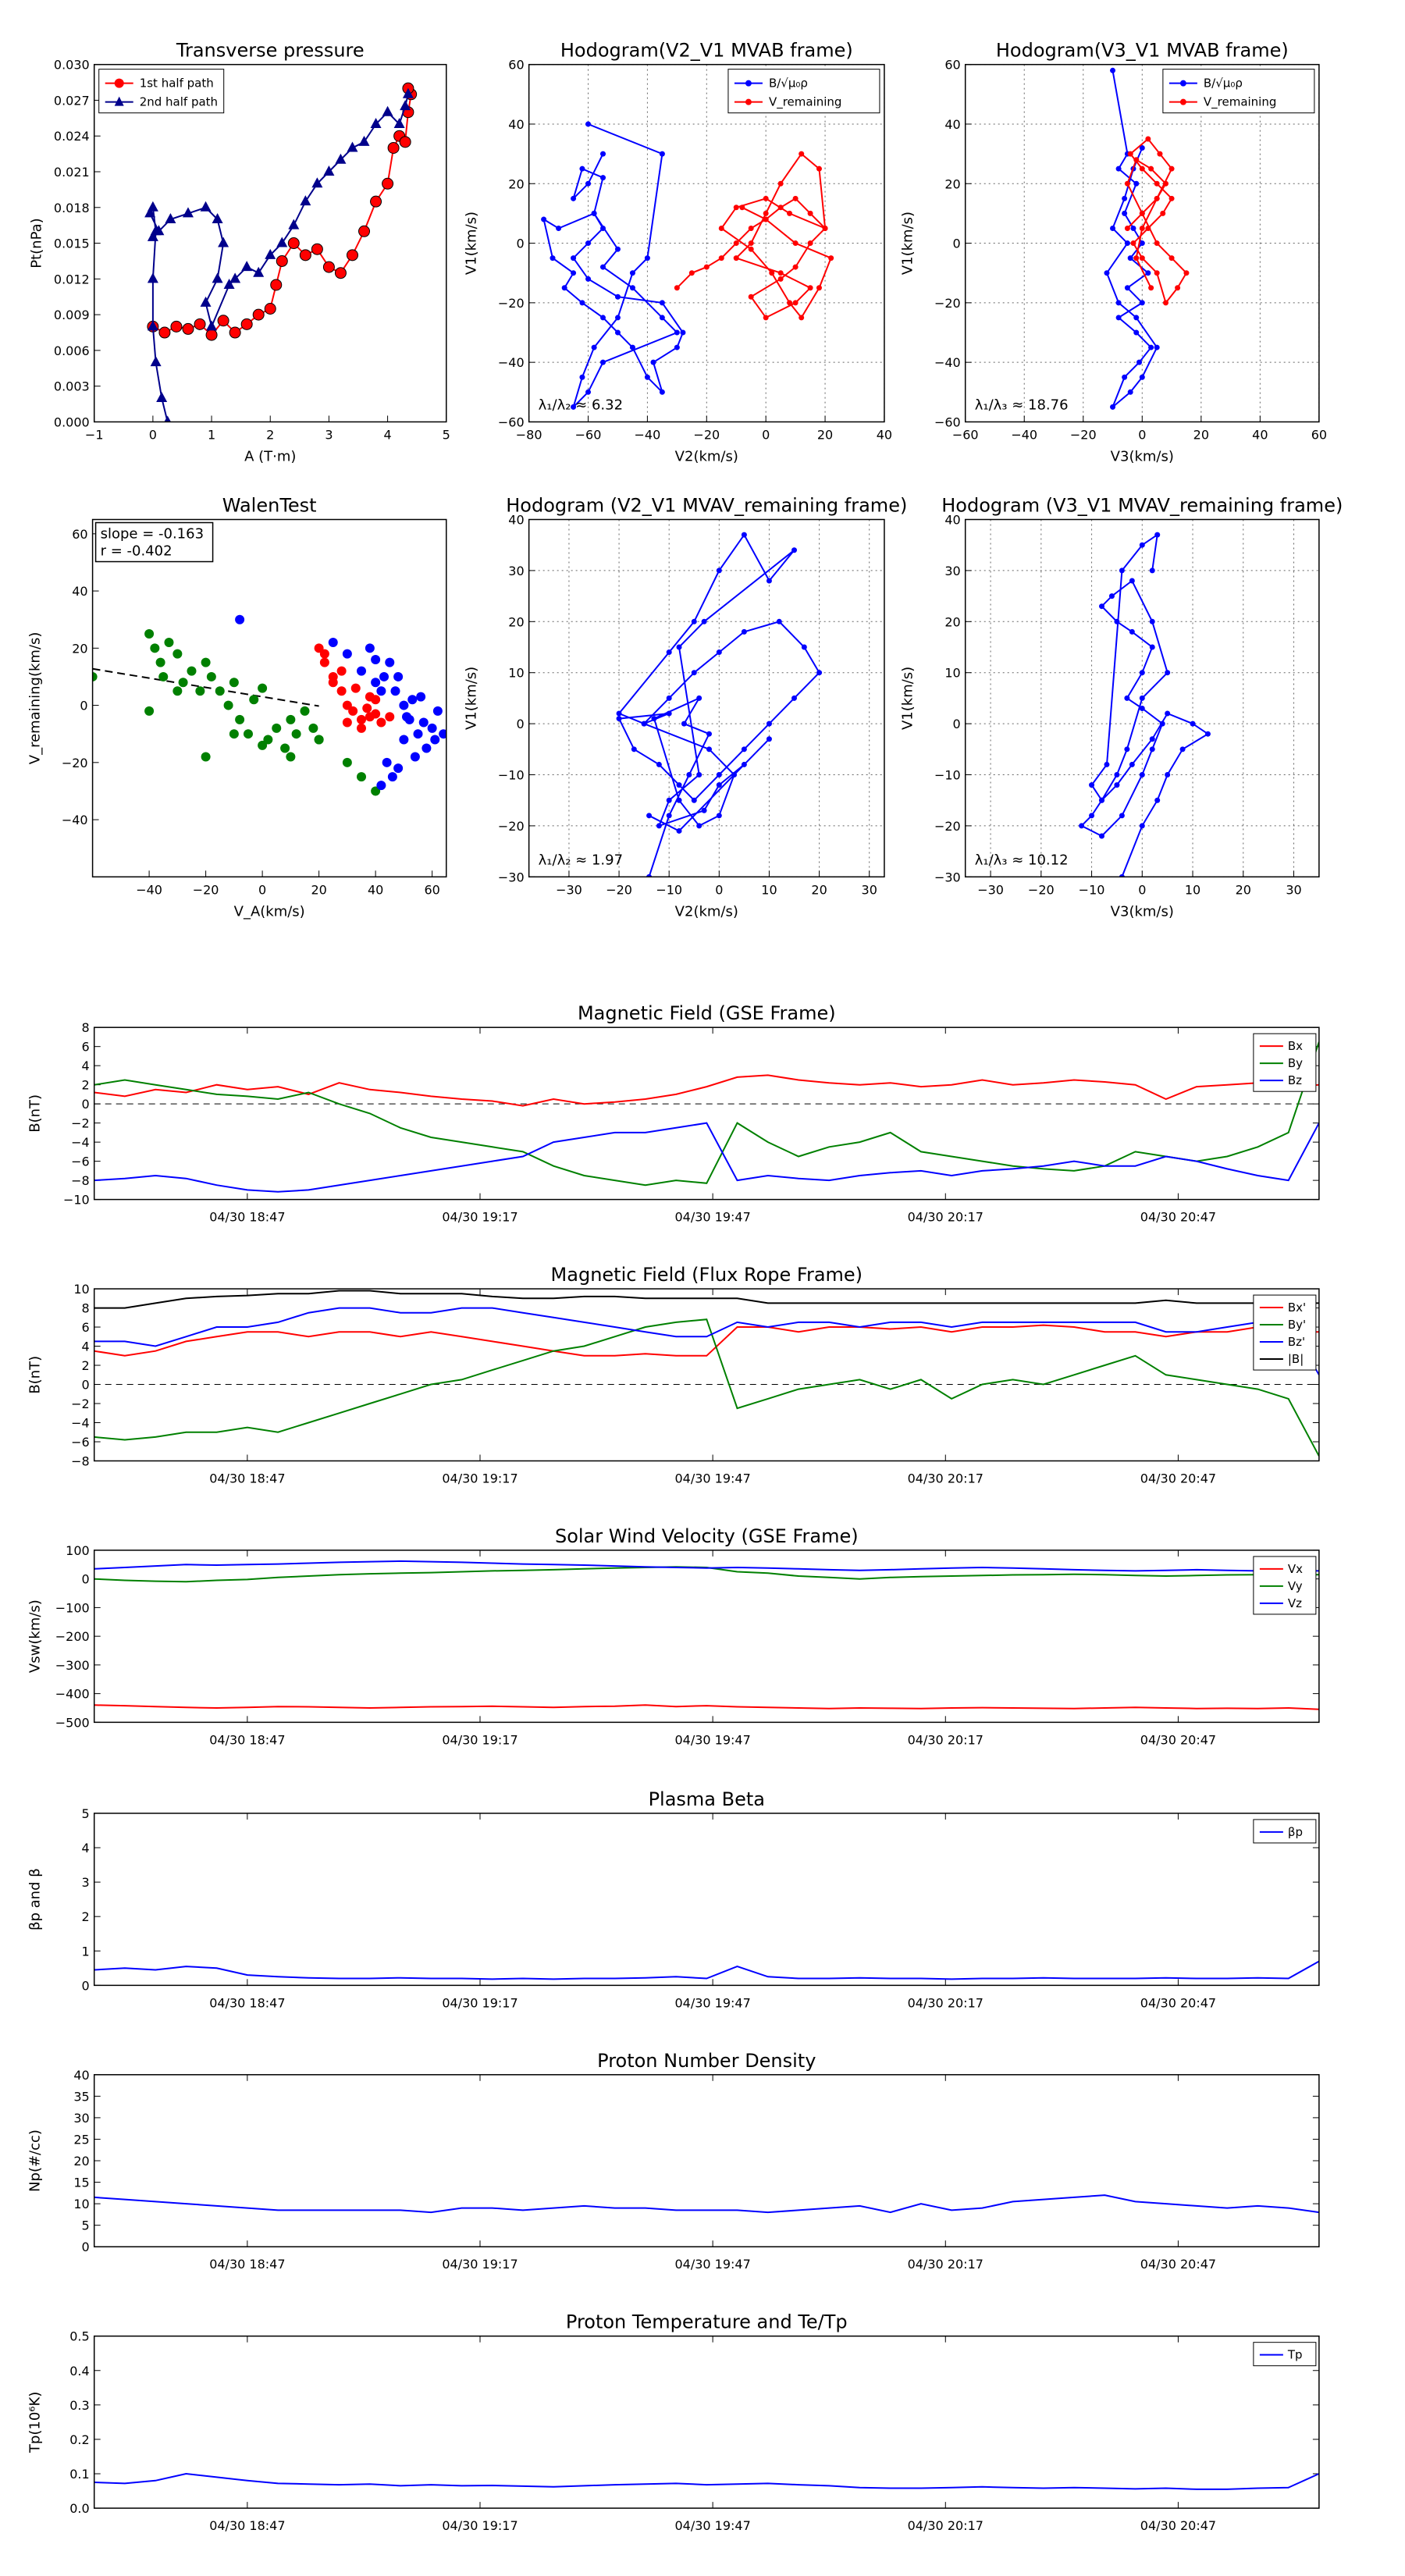 This screenshot has width=1405, height=2576. I want to click on transverse_pressure-ytick-label: 0.003, so click(72, 386).